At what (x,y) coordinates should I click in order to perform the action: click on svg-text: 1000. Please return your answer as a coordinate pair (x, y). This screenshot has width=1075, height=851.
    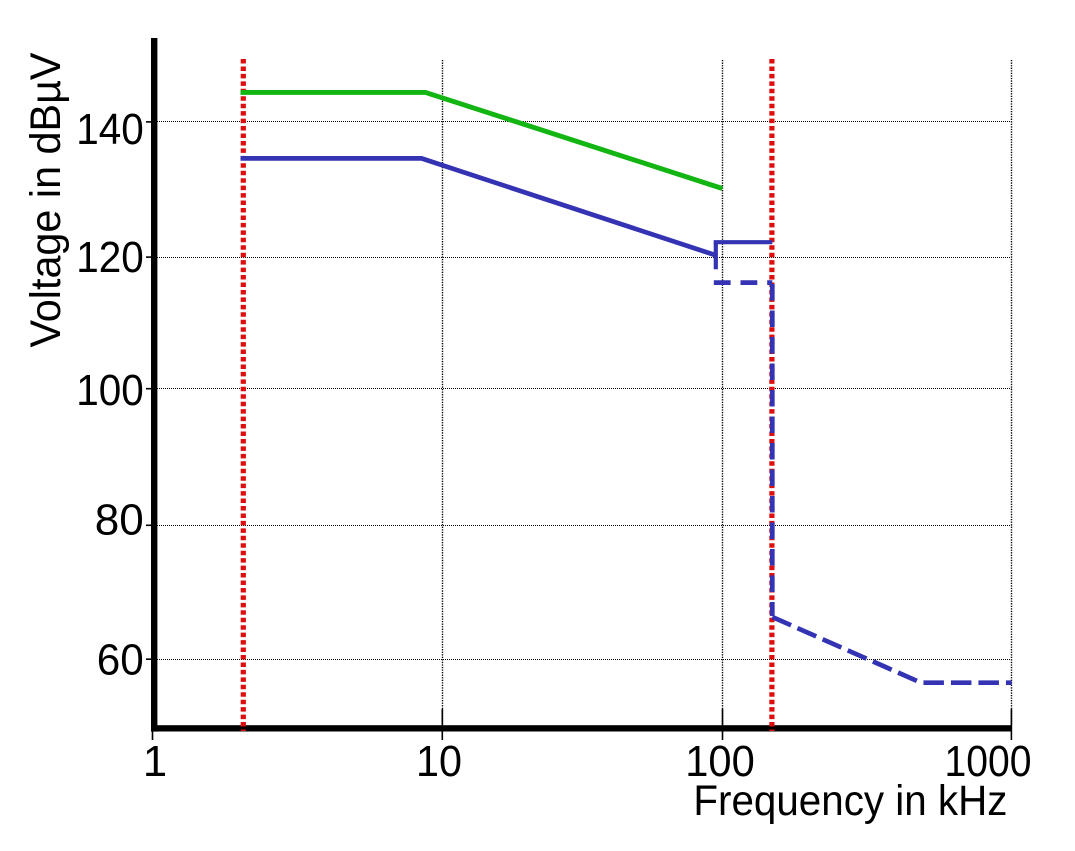
    Looking at the image, I should click on (988, 762).